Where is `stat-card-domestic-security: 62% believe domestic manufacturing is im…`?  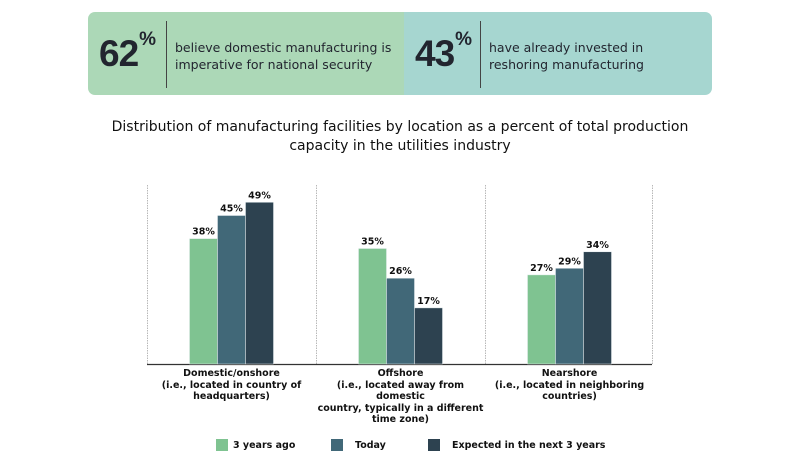
stat-card-domestic-security: 62% believe domestic manufacturing is im… is located at coordinates (246, 53).